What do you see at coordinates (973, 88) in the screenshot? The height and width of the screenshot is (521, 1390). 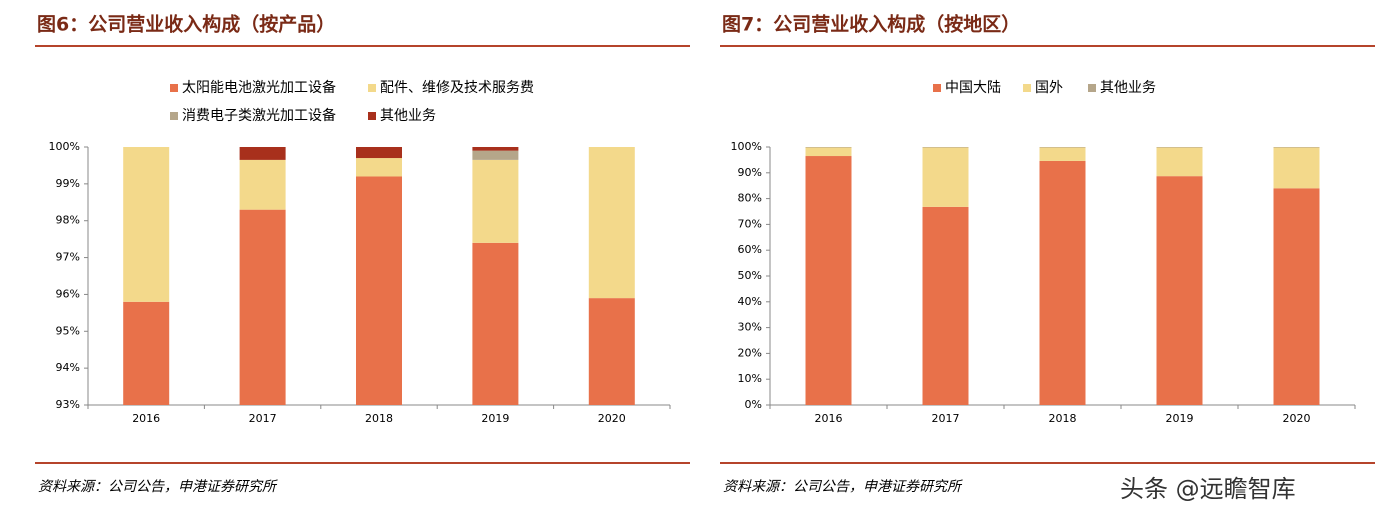 I see `legend-label: 中国大陆` at bounding box center [973, 88].